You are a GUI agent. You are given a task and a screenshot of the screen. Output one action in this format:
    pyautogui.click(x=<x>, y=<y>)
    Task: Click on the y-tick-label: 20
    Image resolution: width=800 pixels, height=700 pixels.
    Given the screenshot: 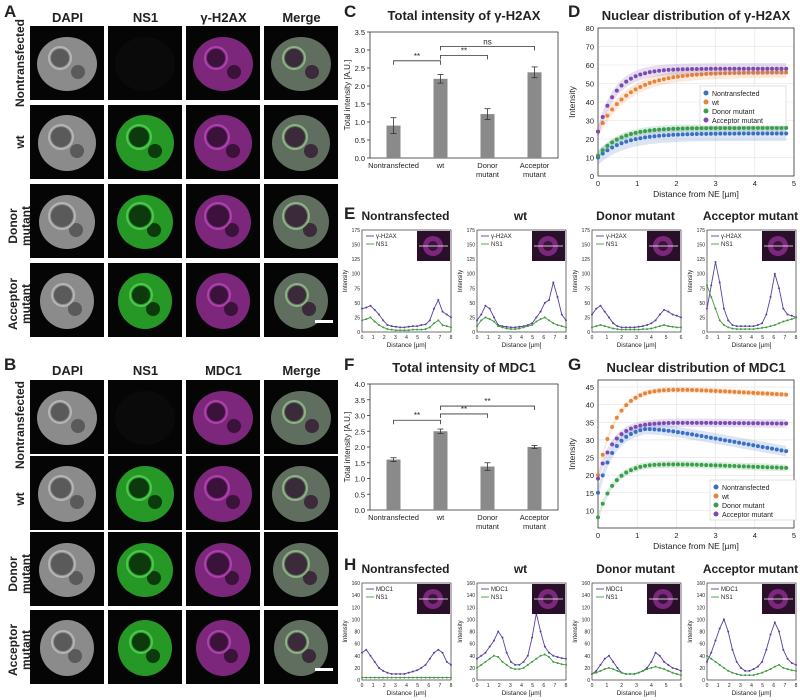 What is the action you would take?
    pyautogui.click(x=357, y=669)
    